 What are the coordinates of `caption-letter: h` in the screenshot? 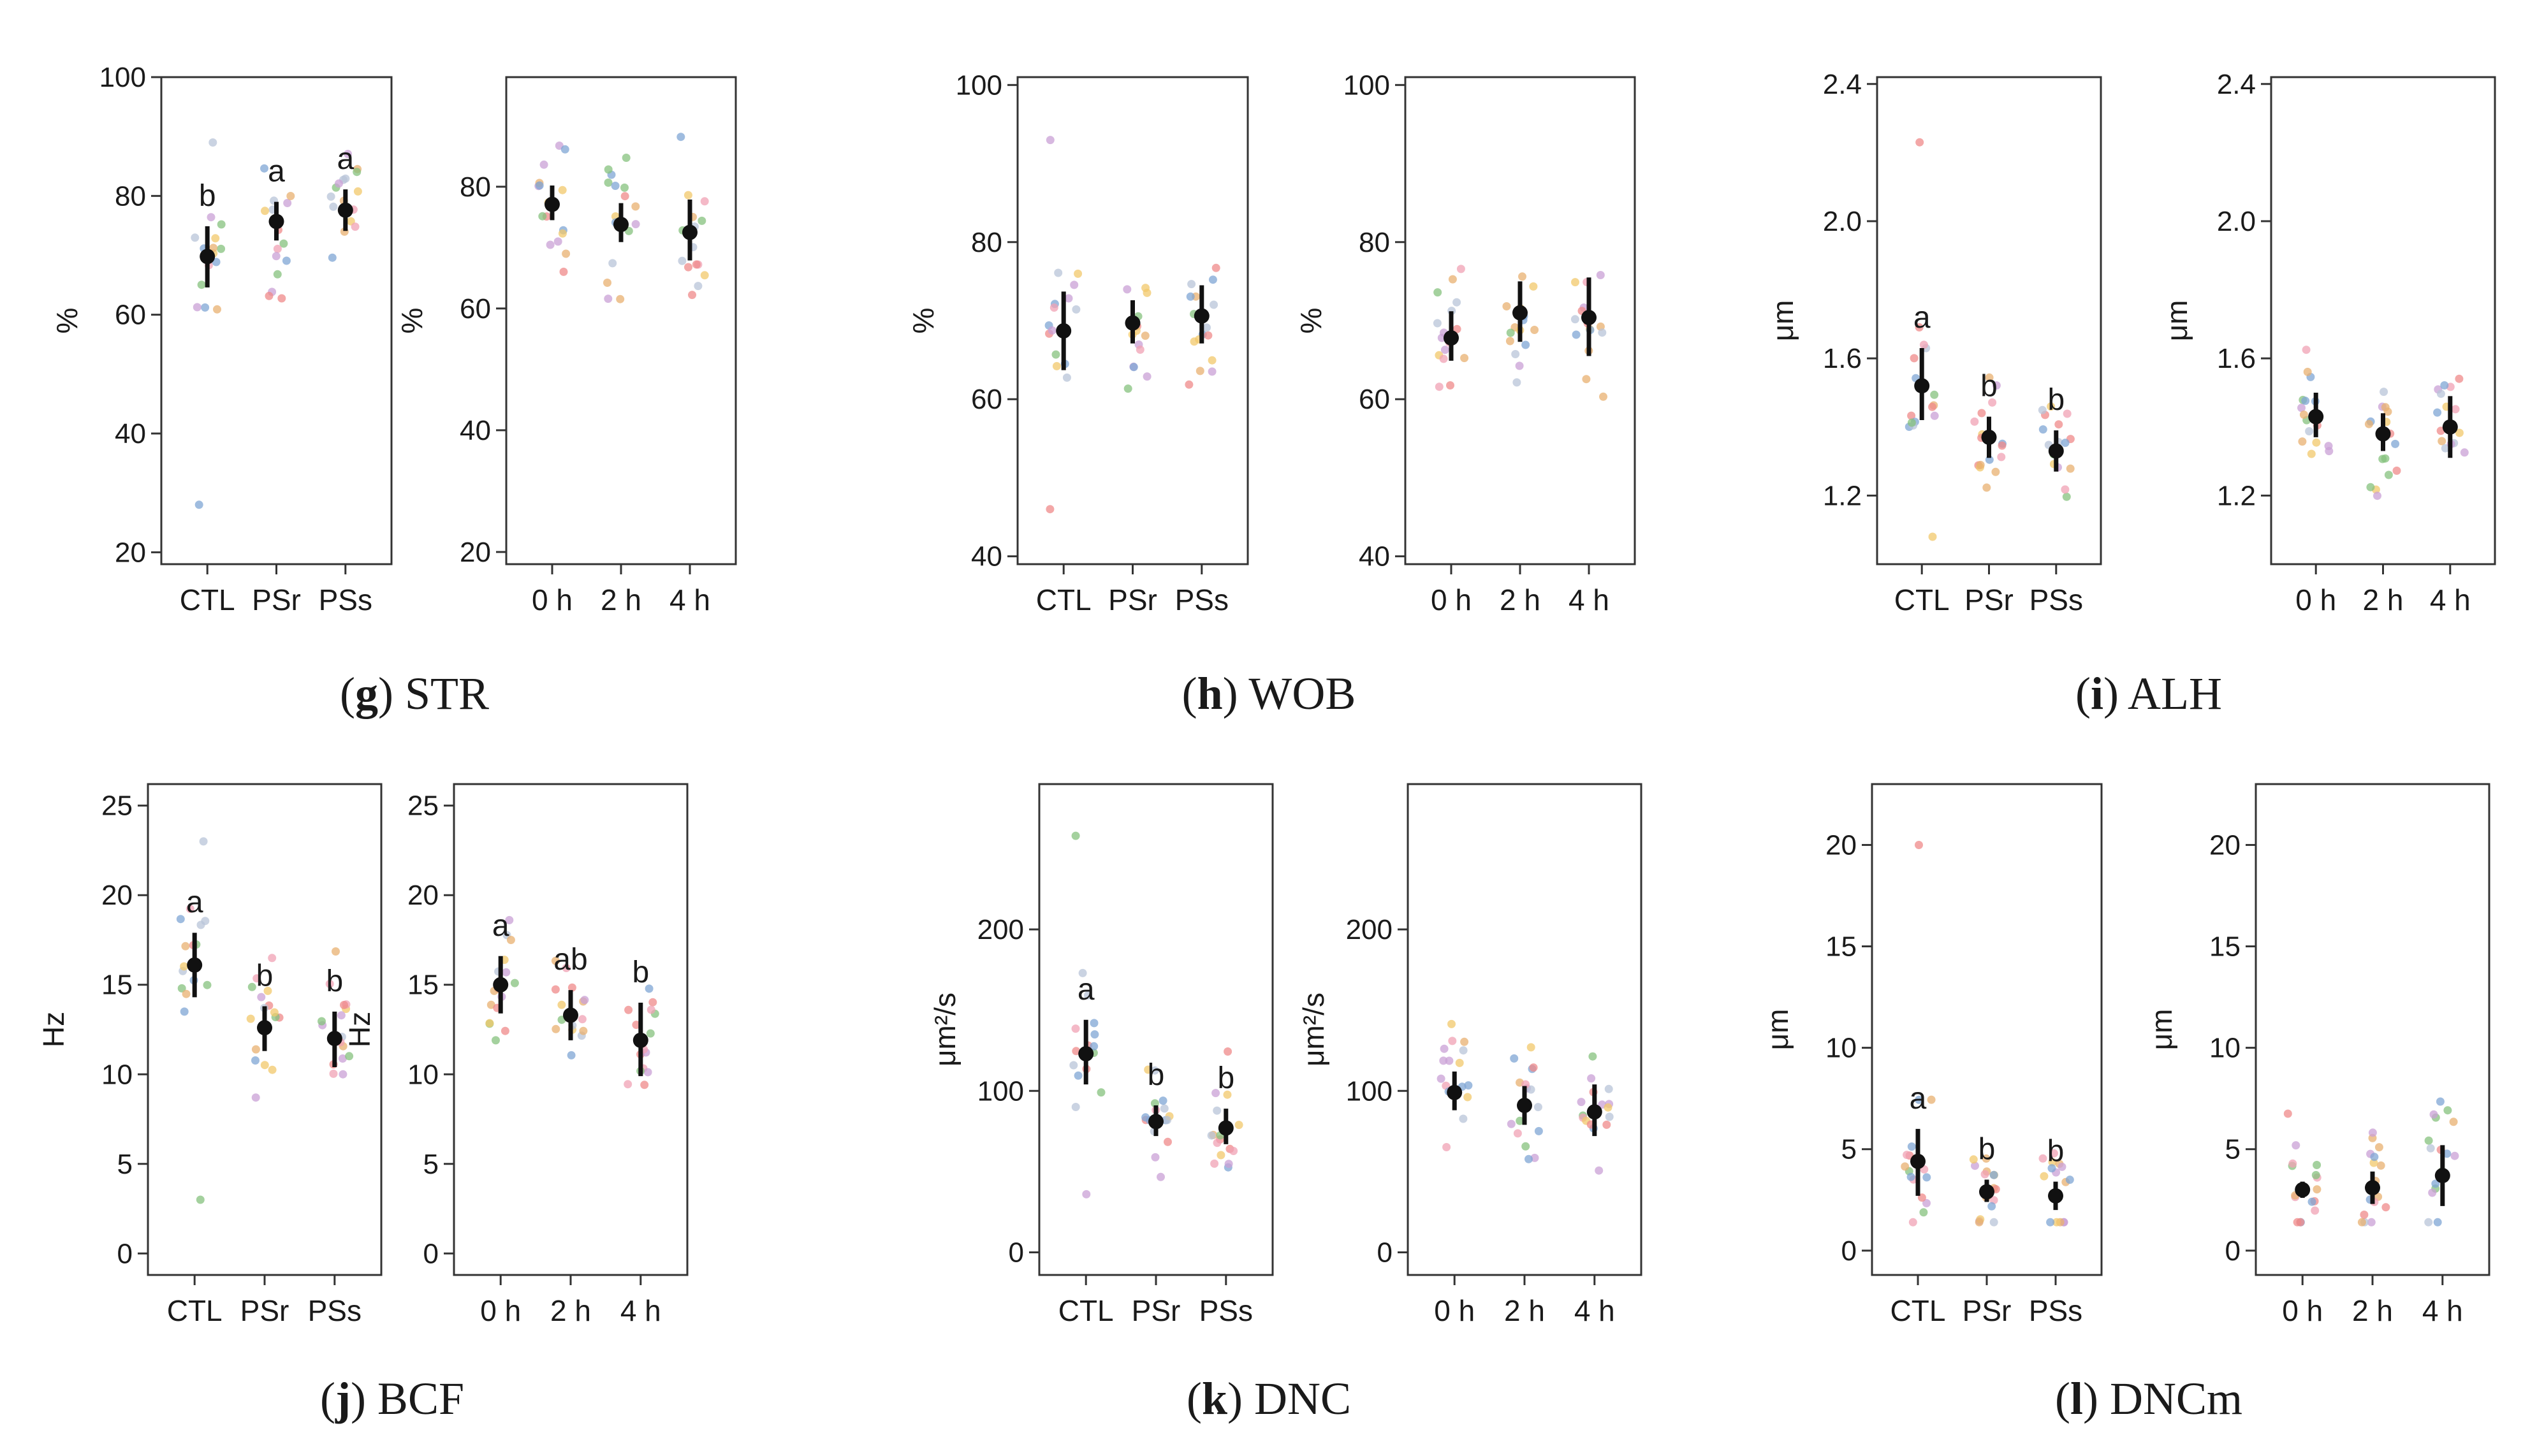 It's located at (1210, 693).